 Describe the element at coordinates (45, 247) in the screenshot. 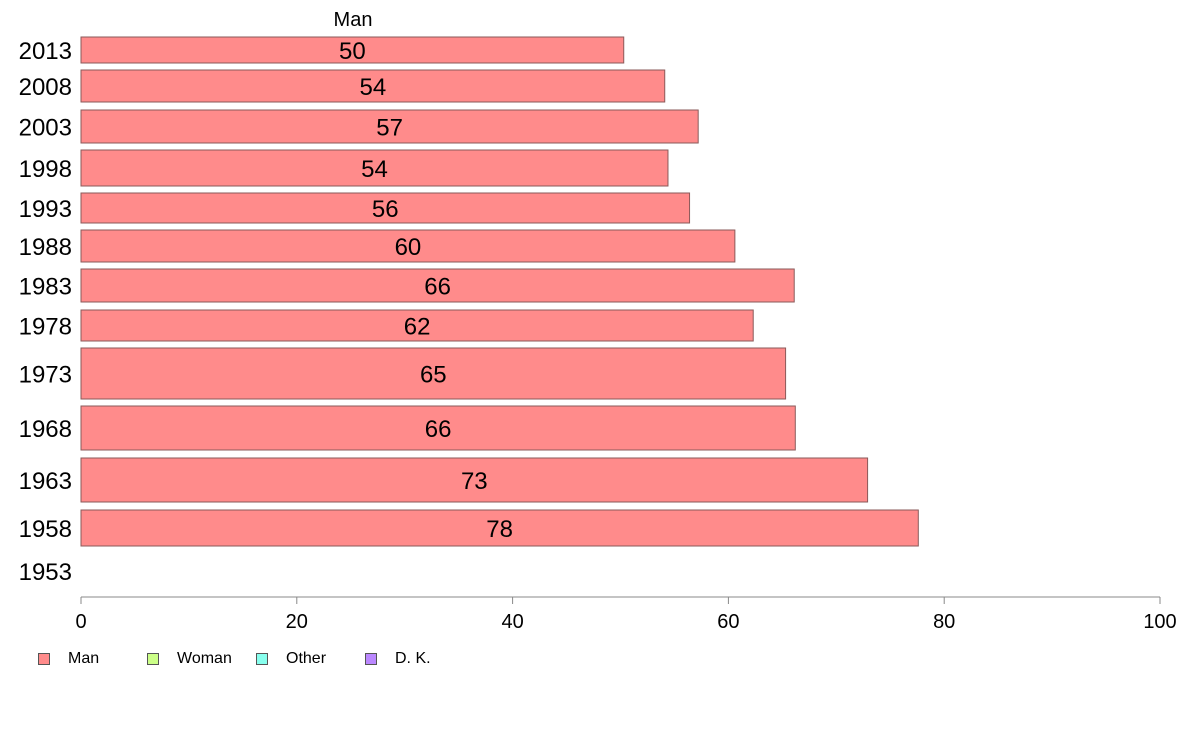

I see `y-tick-label: 1988` at that location.